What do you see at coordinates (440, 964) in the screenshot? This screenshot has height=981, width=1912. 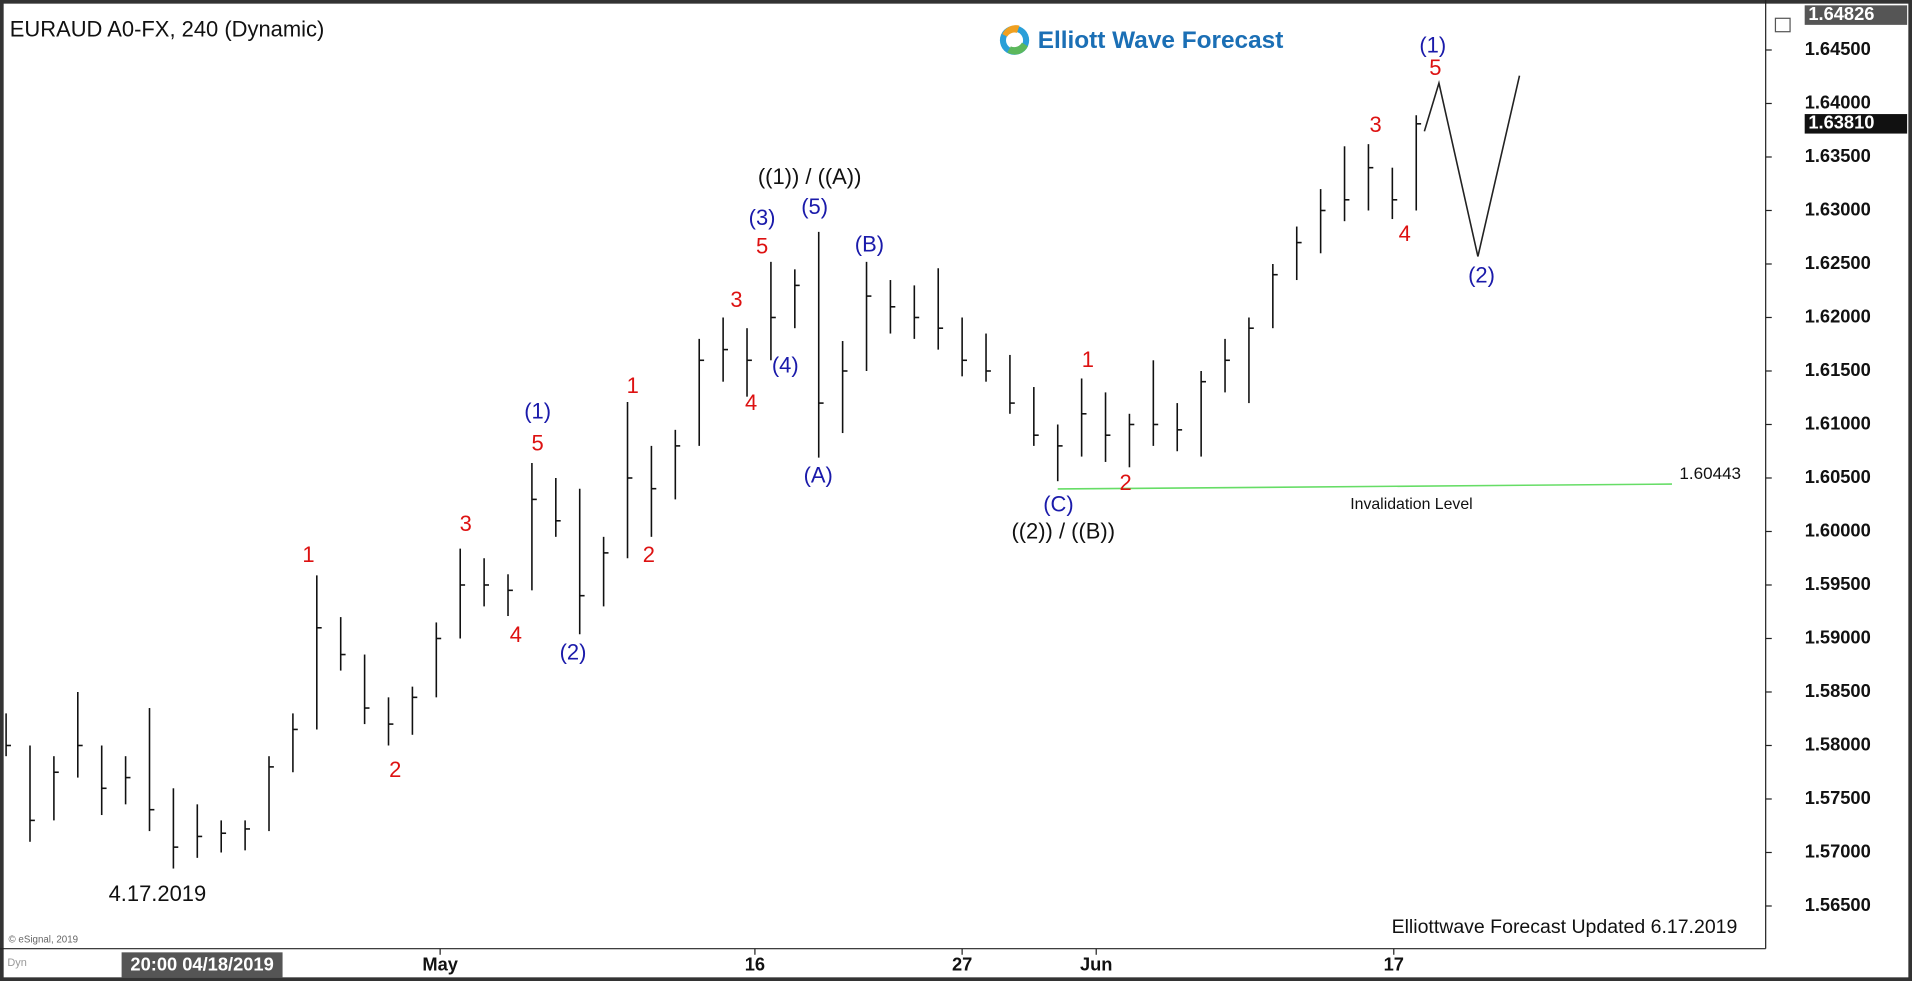 I see `x-tick-label: May` at bounding box center [440, 964].